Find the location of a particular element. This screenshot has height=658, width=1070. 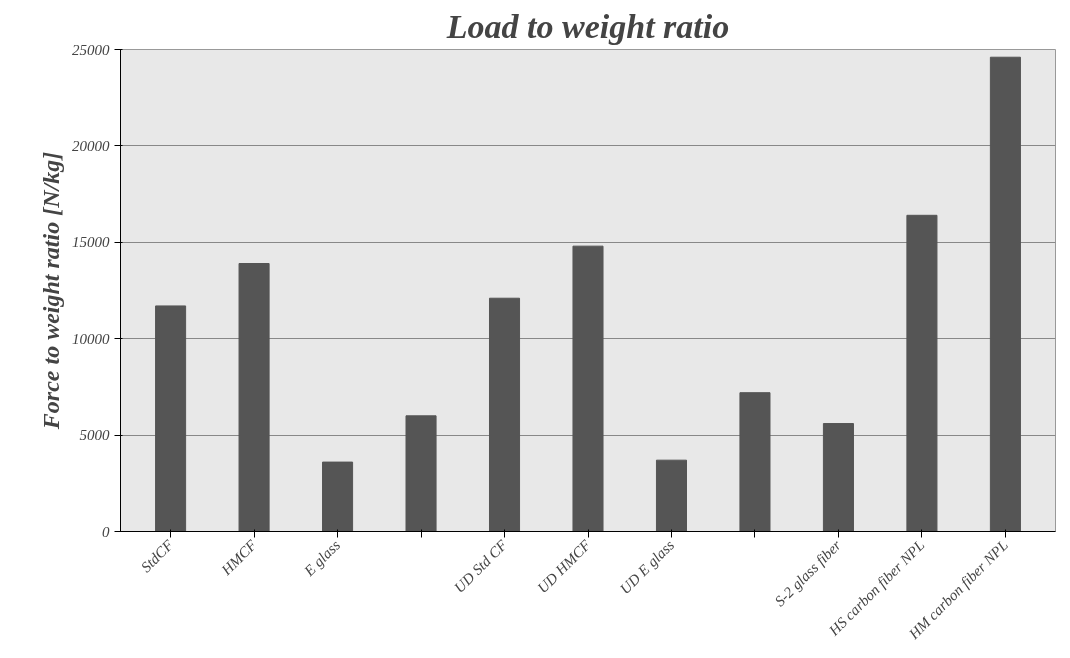

y-tick-label: 10000 is located at coordinates (91, 338).